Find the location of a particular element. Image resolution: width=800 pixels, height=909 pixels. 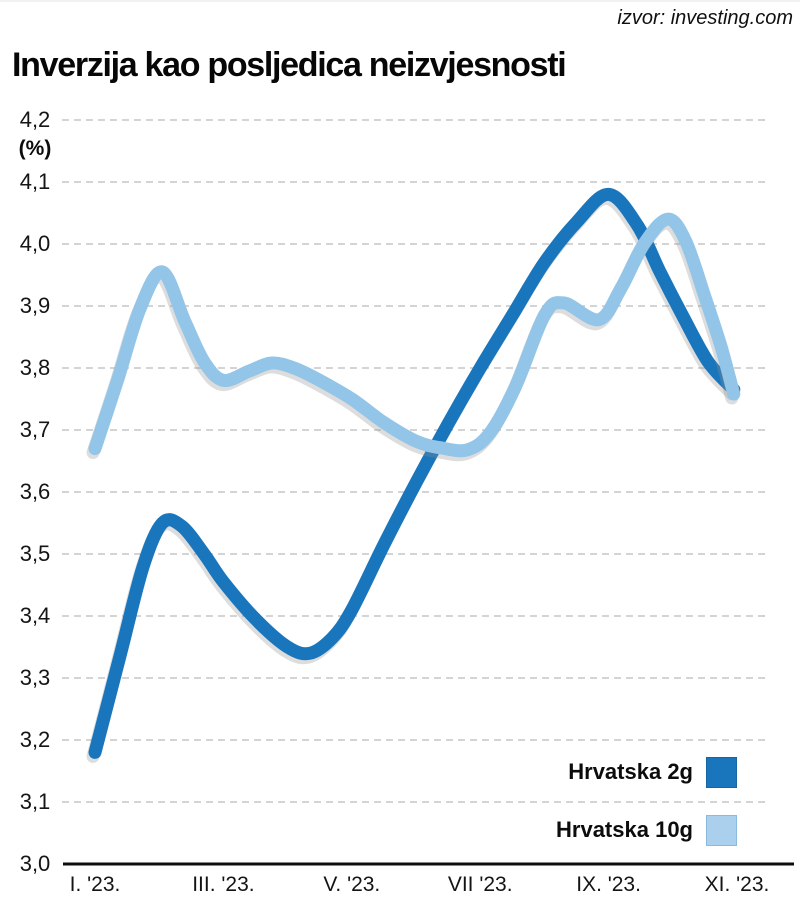

y-axis-tick-label: 3,0 is located at coordinates (35, 863).